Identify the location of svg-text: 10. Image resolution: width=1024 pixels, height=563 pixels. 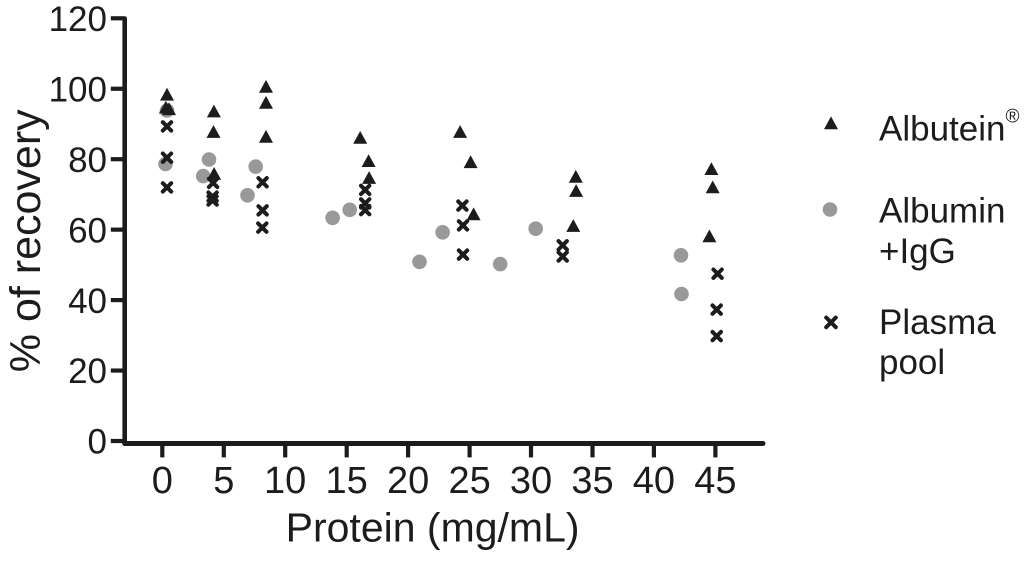
(285, 481).